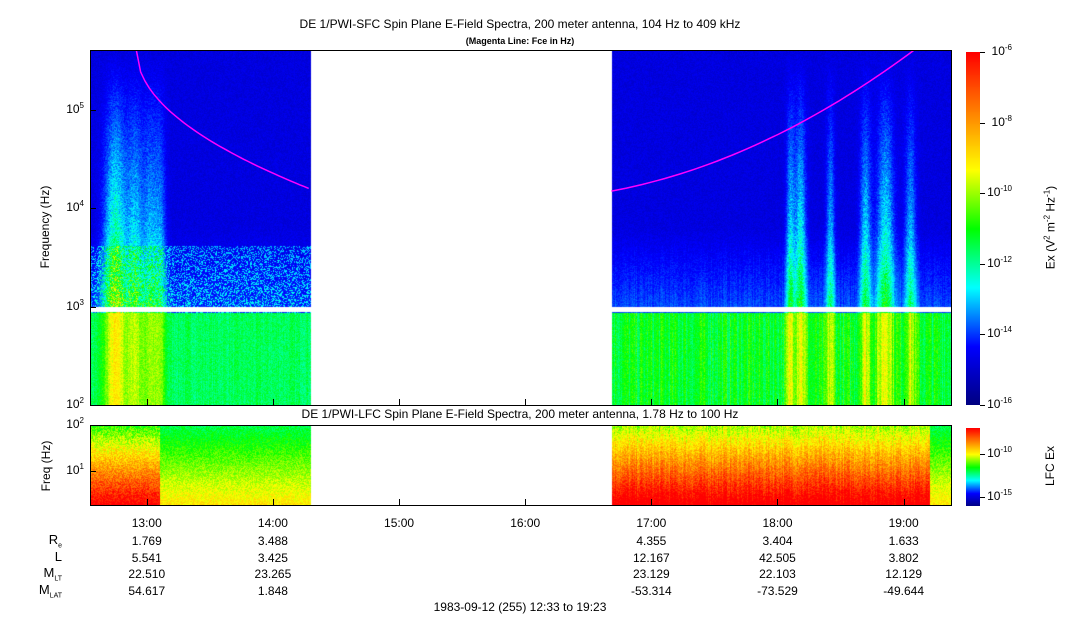  Describe the element at coordinates (75, 109) in the screenshot. I see `y-tick-label: 10⁵` at that location.